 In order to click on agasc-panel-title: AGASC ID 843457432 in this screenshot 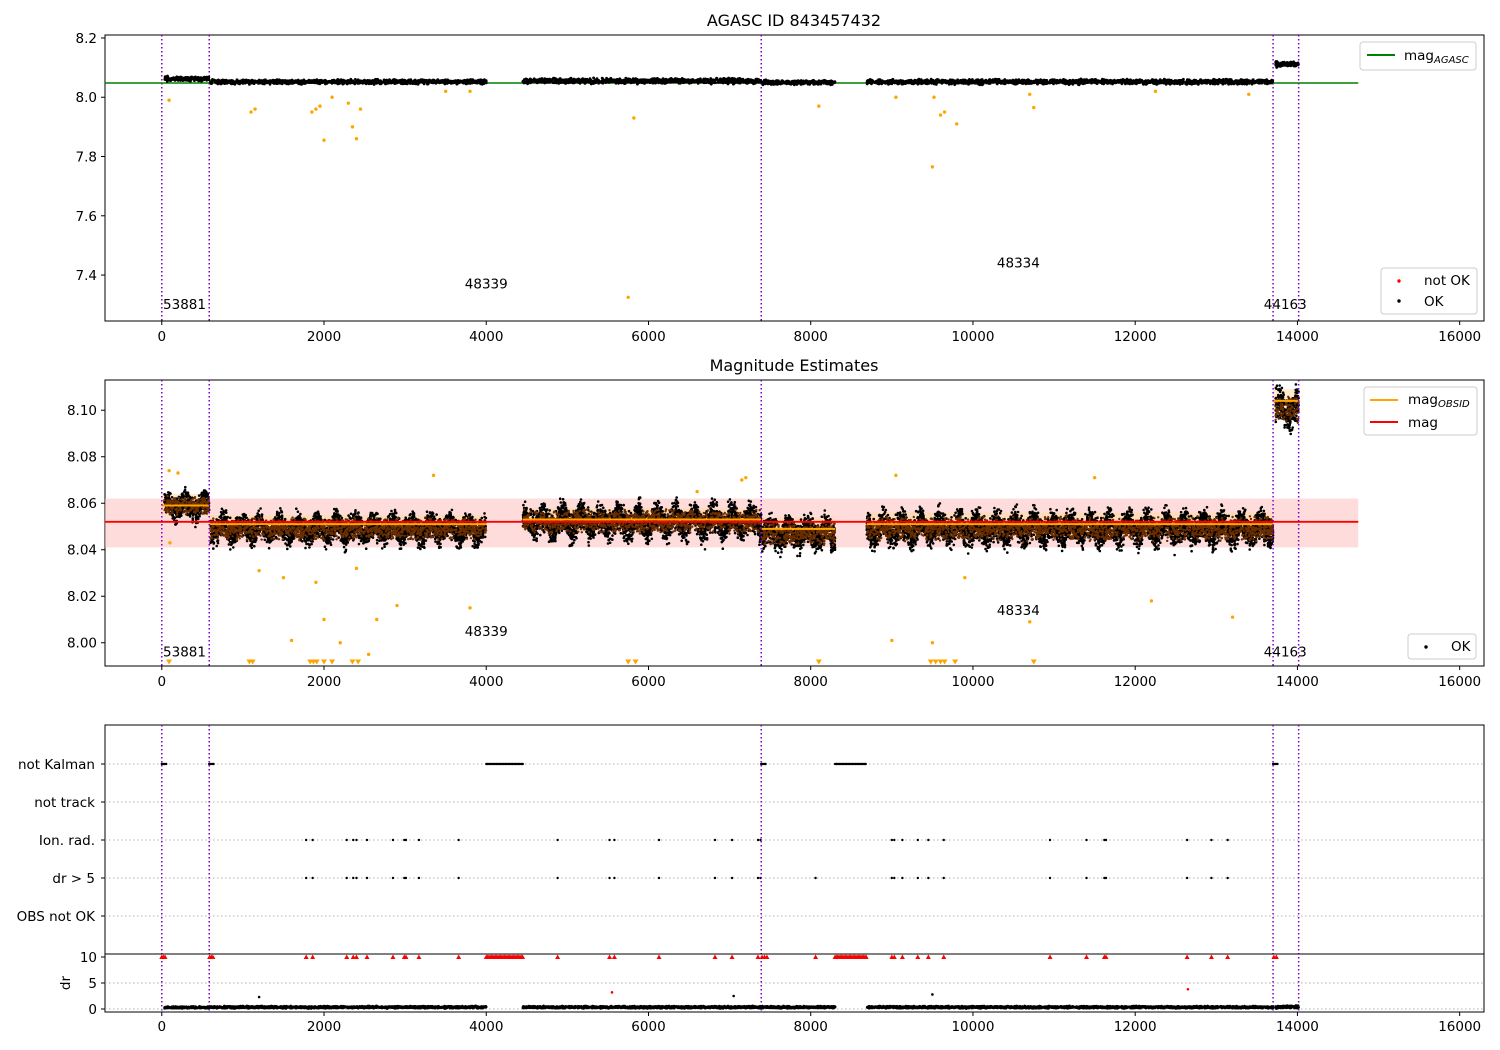, I will do `click(794, 20)`.